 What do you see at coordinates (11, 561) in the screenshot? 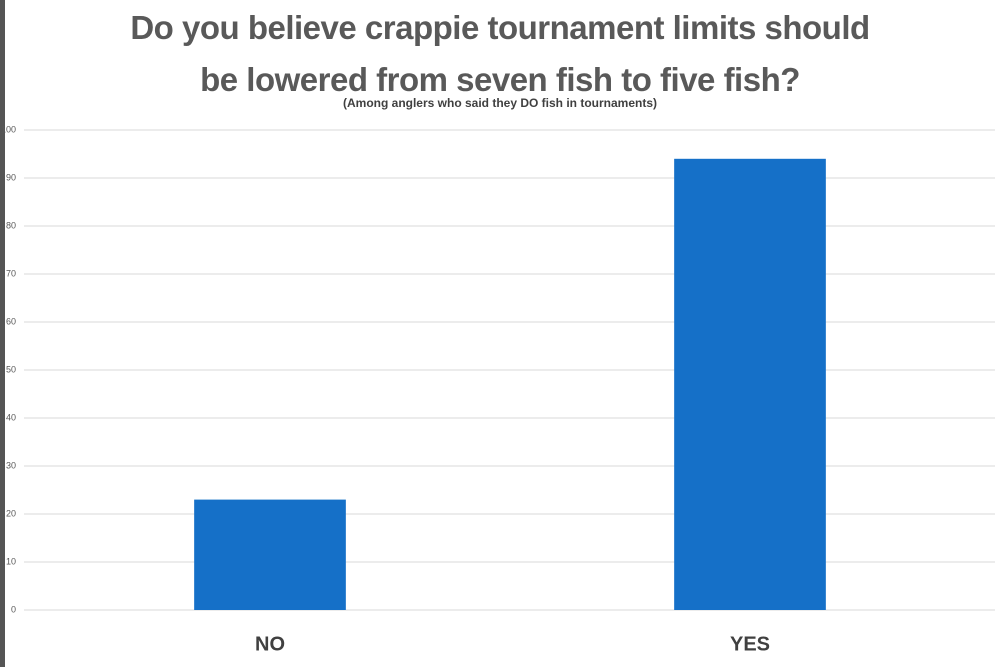
I see `y-tick-label: 10` at bounding box center [11, 561].